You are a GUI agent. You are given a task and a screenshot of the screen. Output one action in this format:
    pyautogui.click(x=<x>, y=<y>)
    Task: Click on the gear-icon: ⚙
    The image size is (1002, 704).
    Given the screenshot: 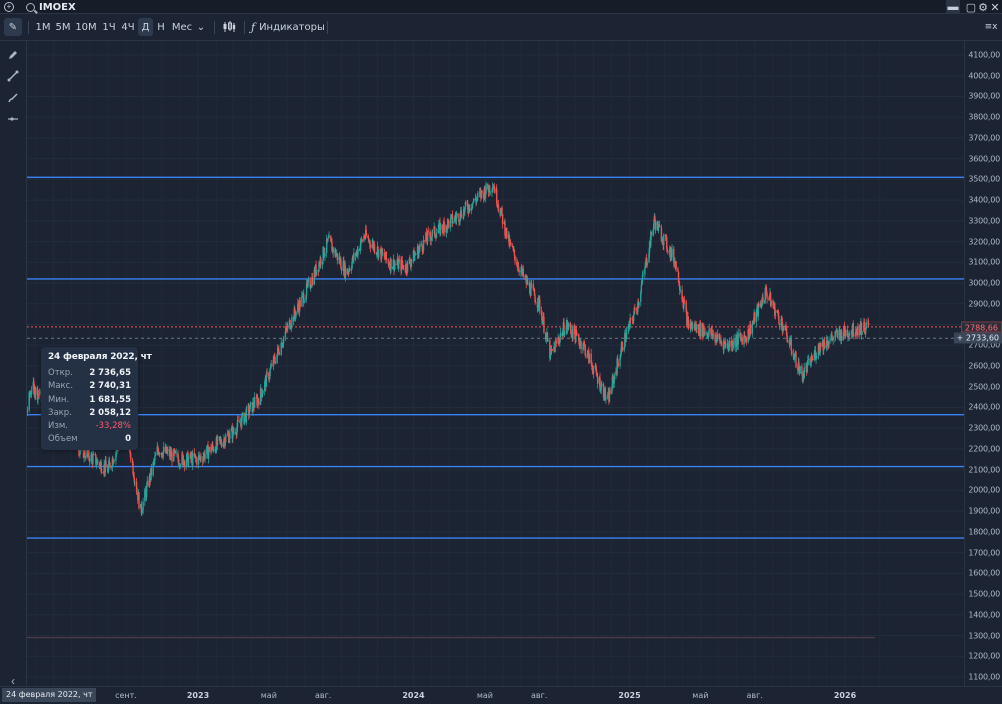 What is the action you would take?
    pyautogui.click(x=983, y=7)
    